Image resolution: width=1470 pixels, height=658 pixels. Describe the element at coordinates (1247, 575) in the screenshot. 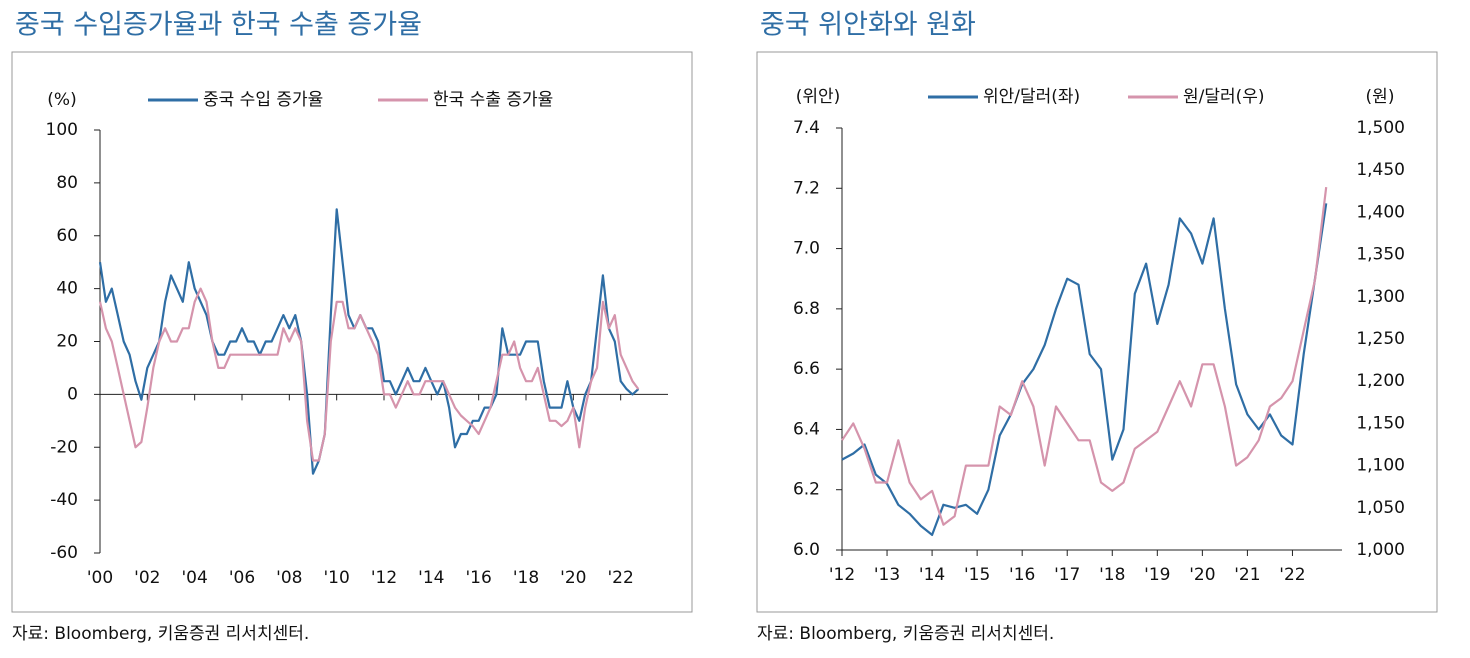

I see `x-tick-label: '21` at that location.